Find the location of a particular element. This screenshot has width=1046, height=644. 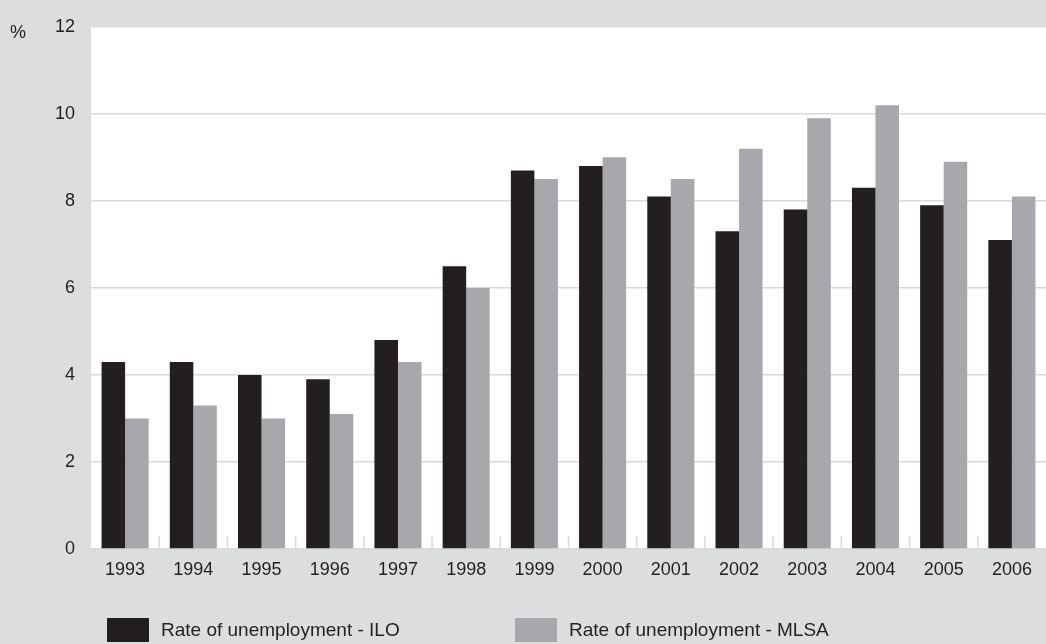

x-tick-label: 2006 is located at coordinates (1011, 568).